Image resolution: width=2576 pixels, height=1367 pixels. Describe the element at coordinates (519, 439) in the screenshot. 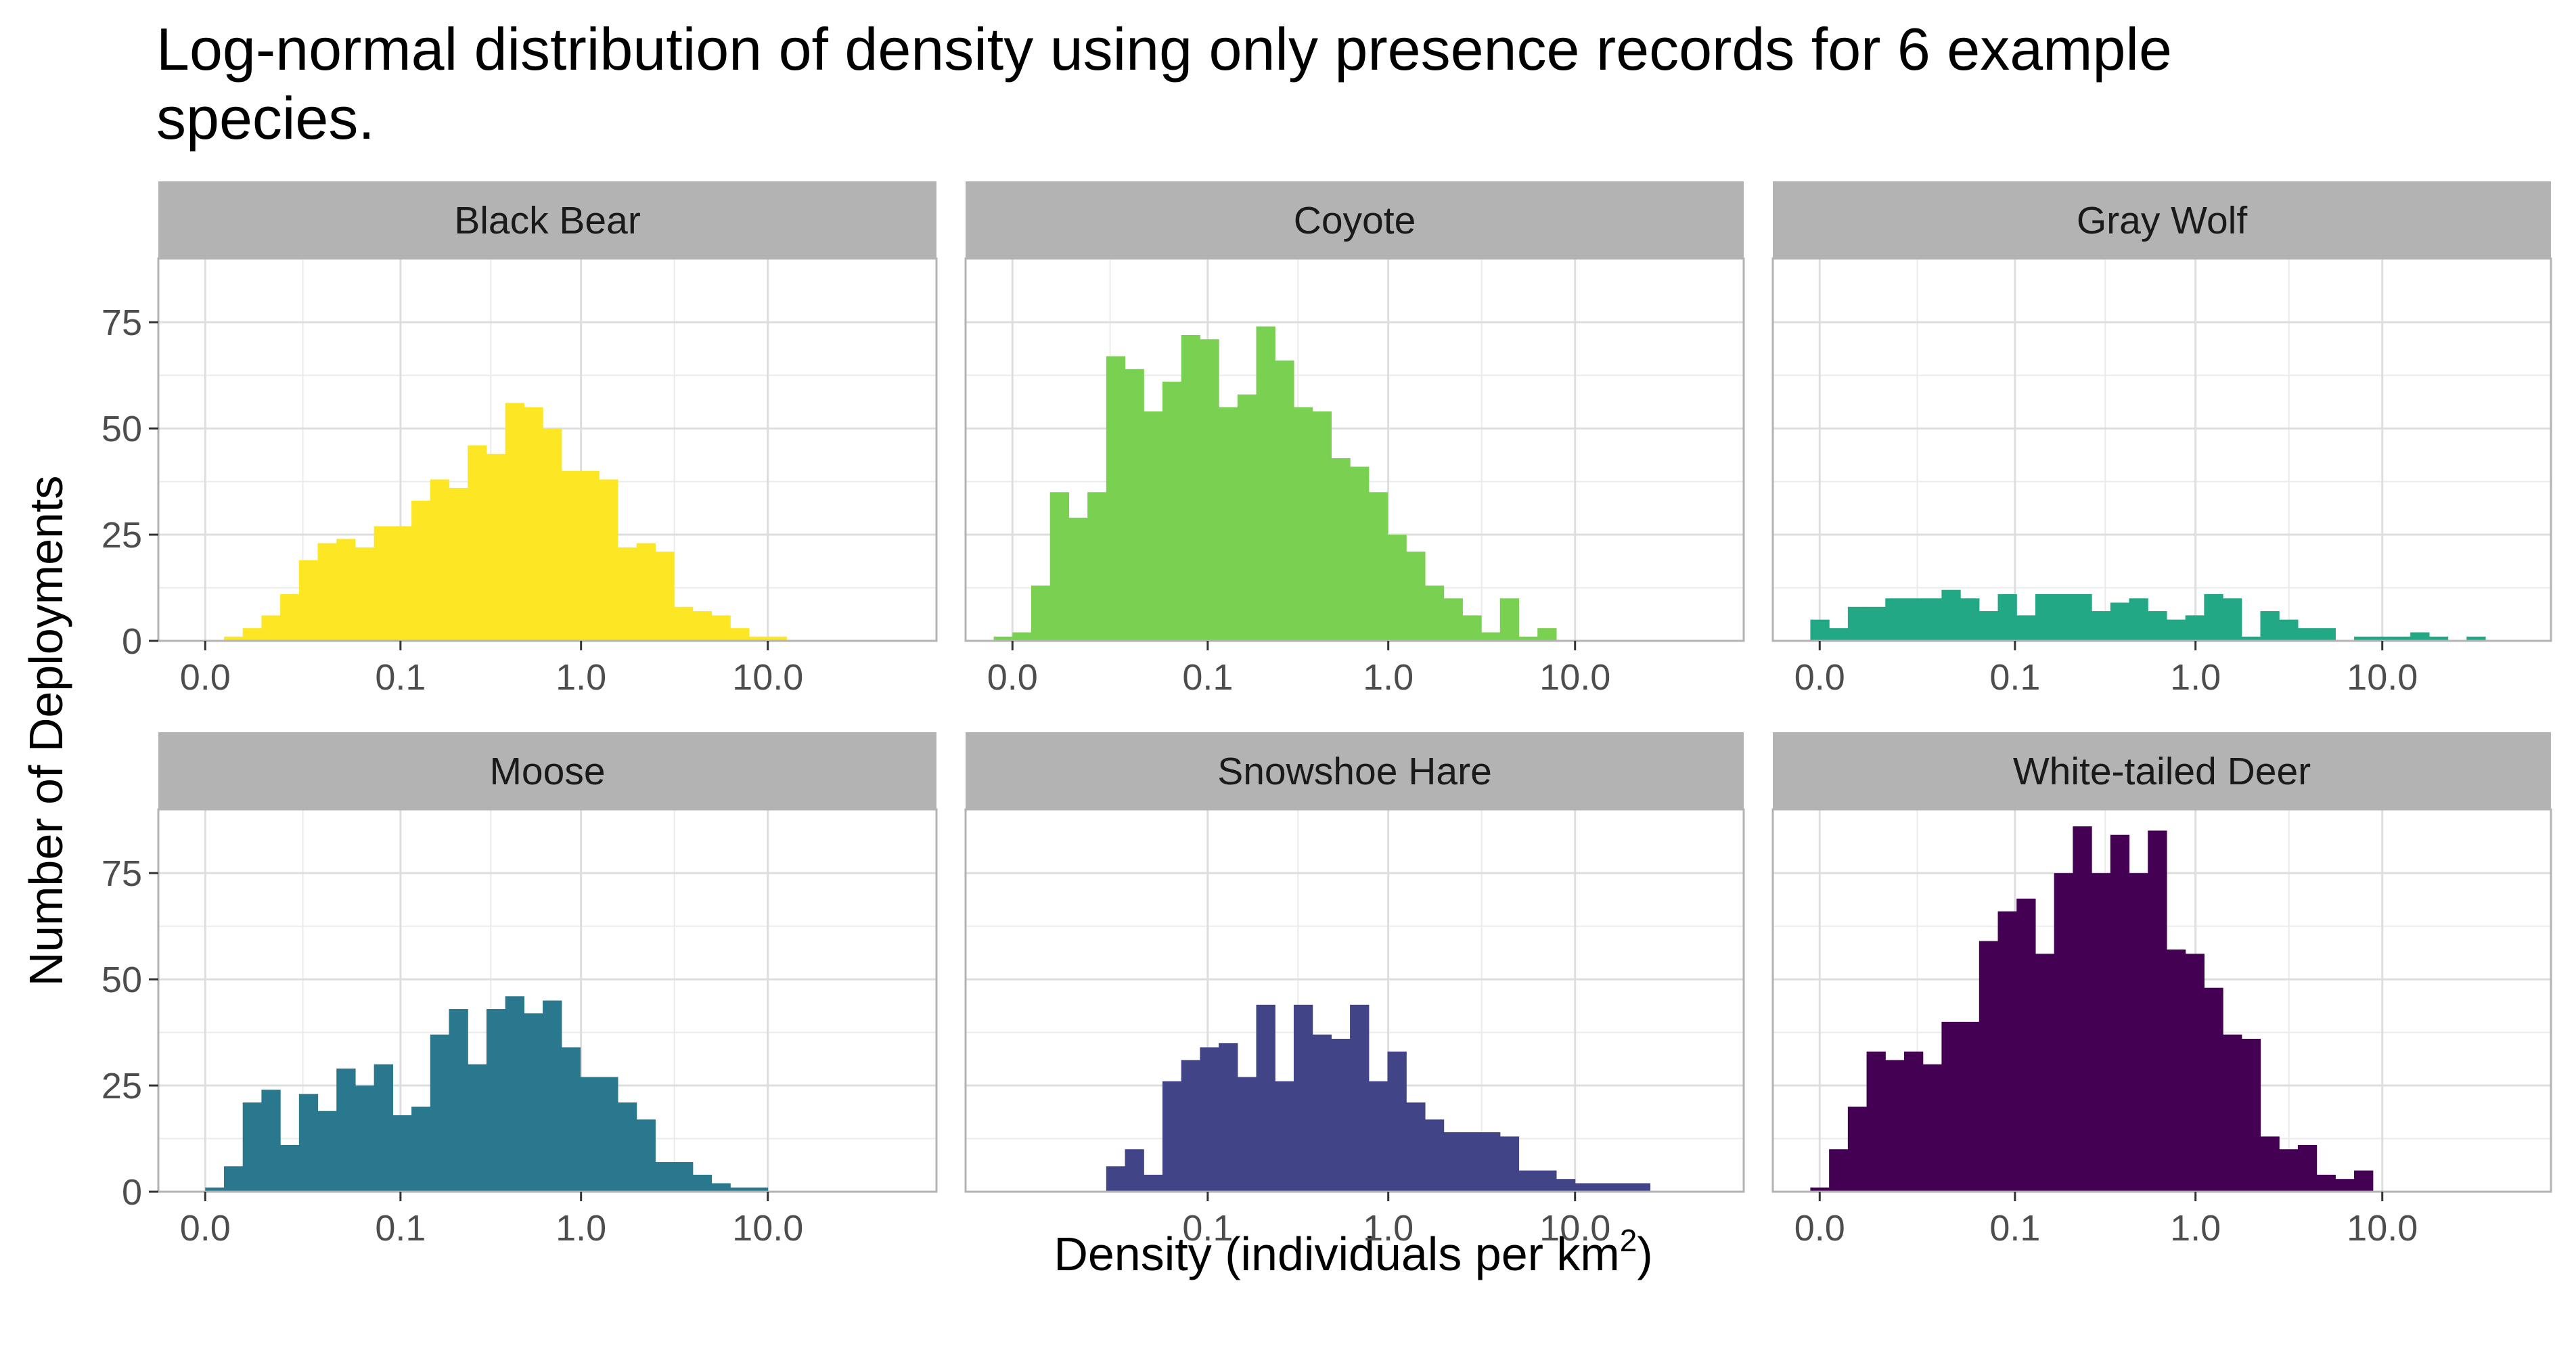

I see `panel-black-bear: Black Bear 0 25 50 75 0.0 0.1 1.0 10.0` at that location.